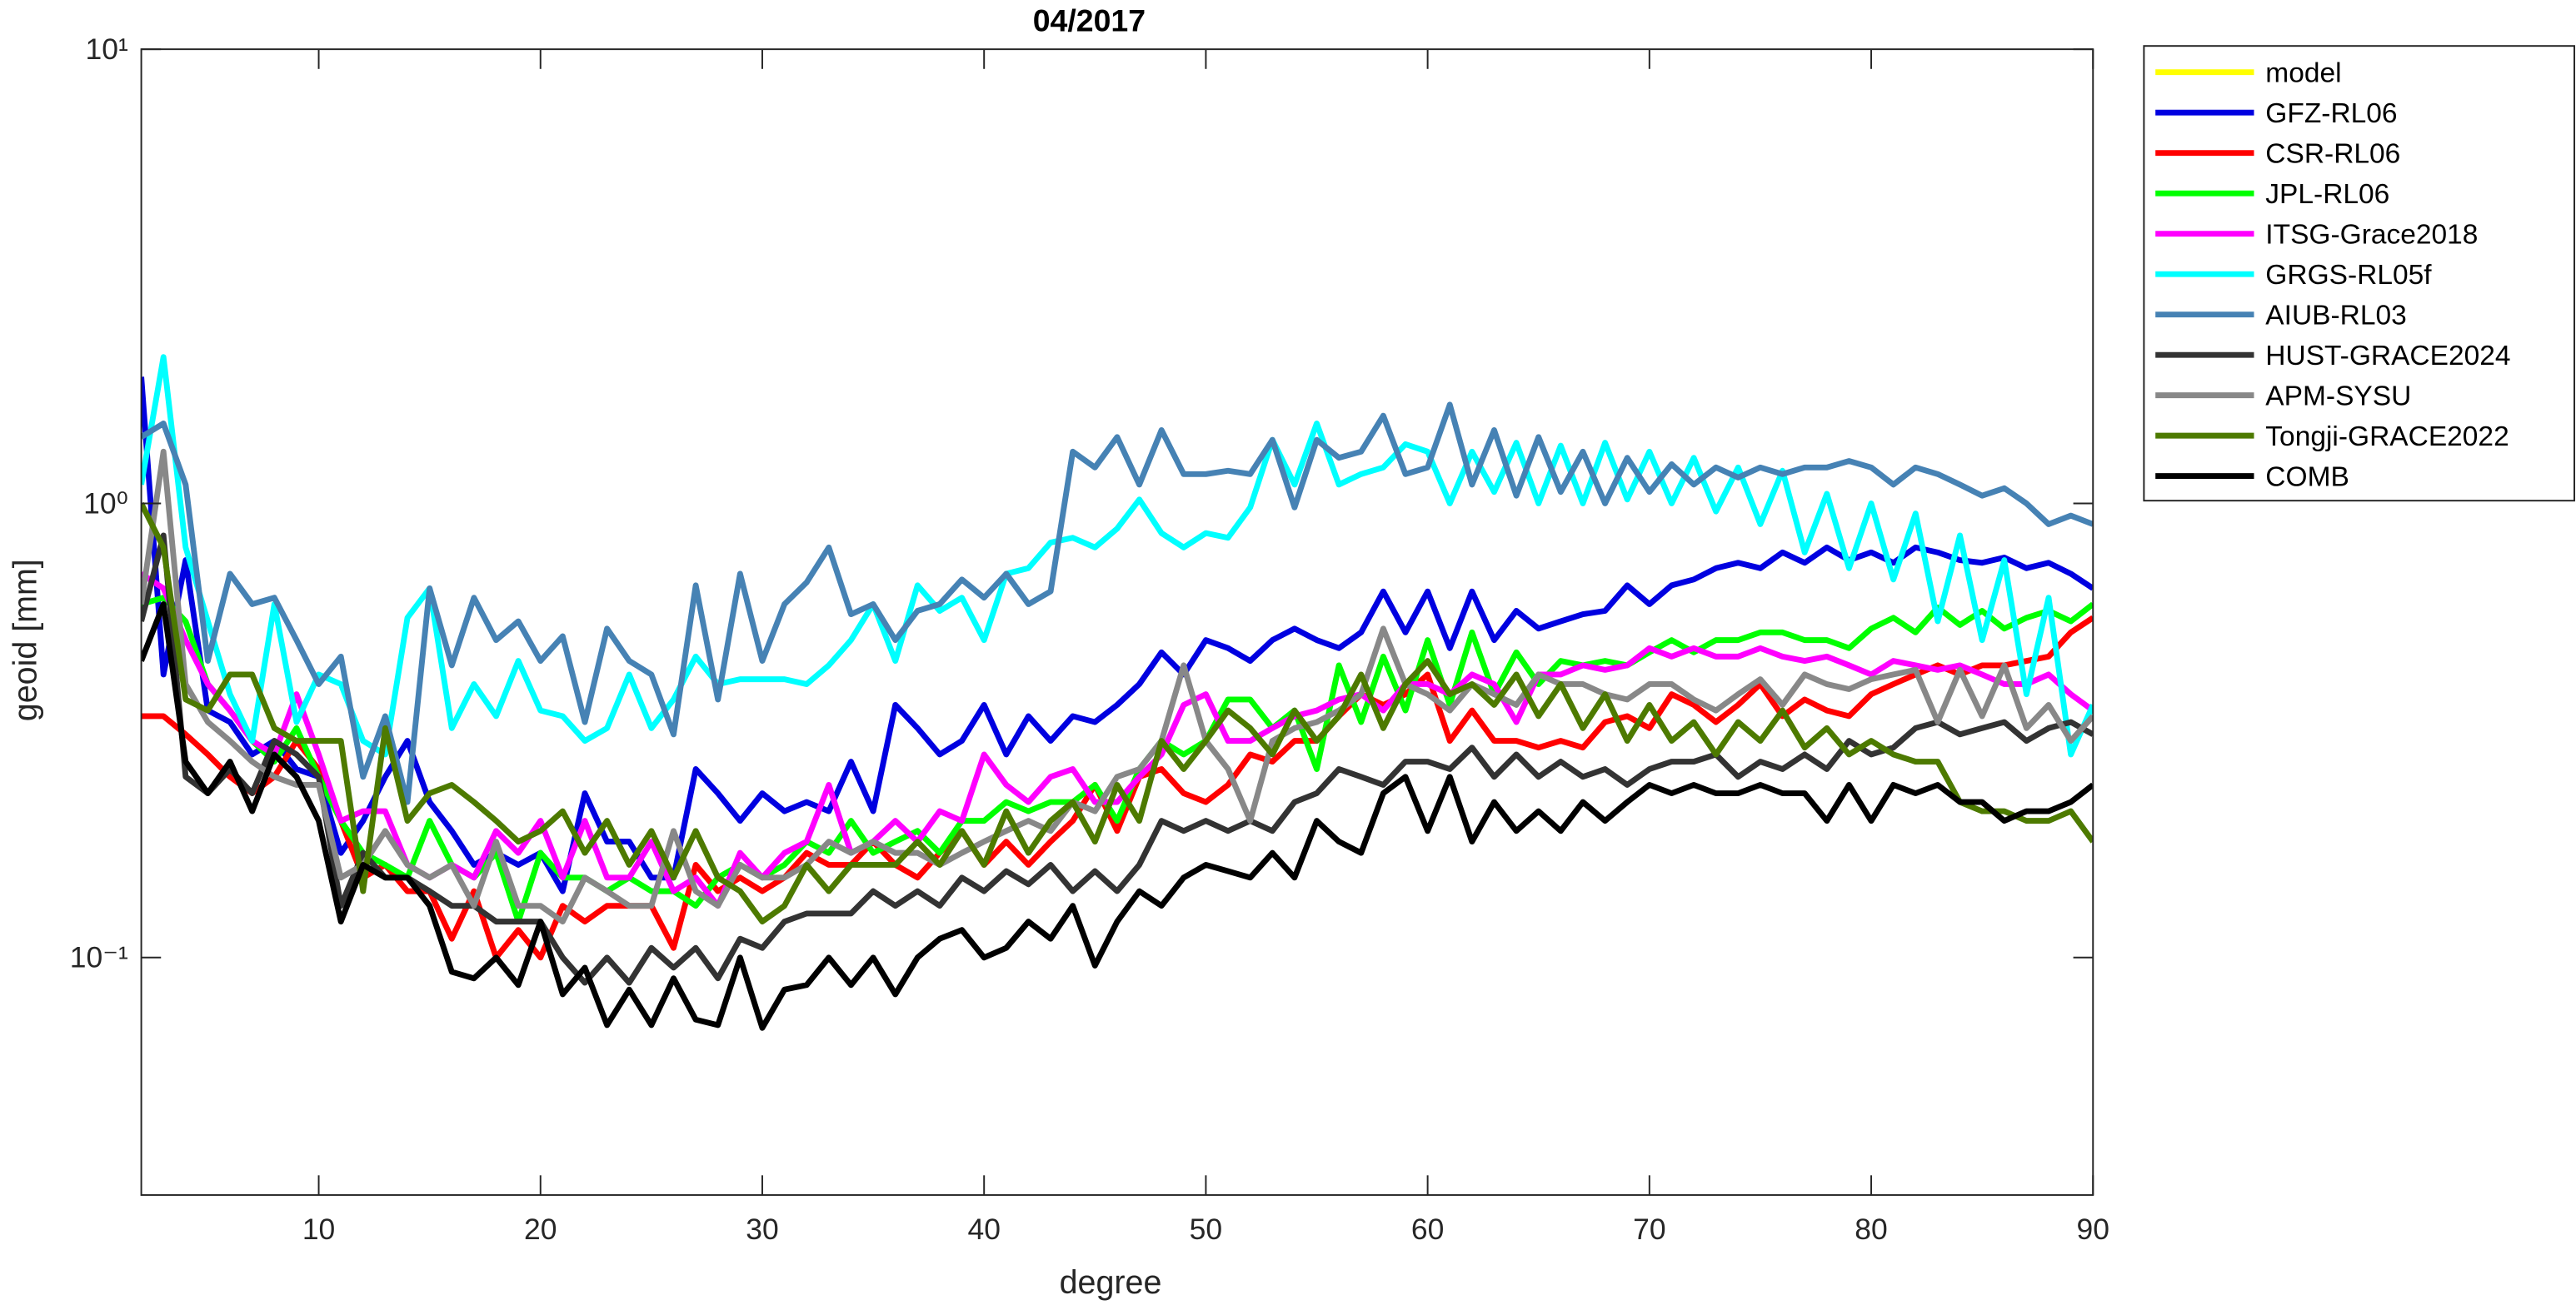 This screenshot has height=1305, width=2576. I want to click on legend-label: CSR-RL06, so click(2332, 154).